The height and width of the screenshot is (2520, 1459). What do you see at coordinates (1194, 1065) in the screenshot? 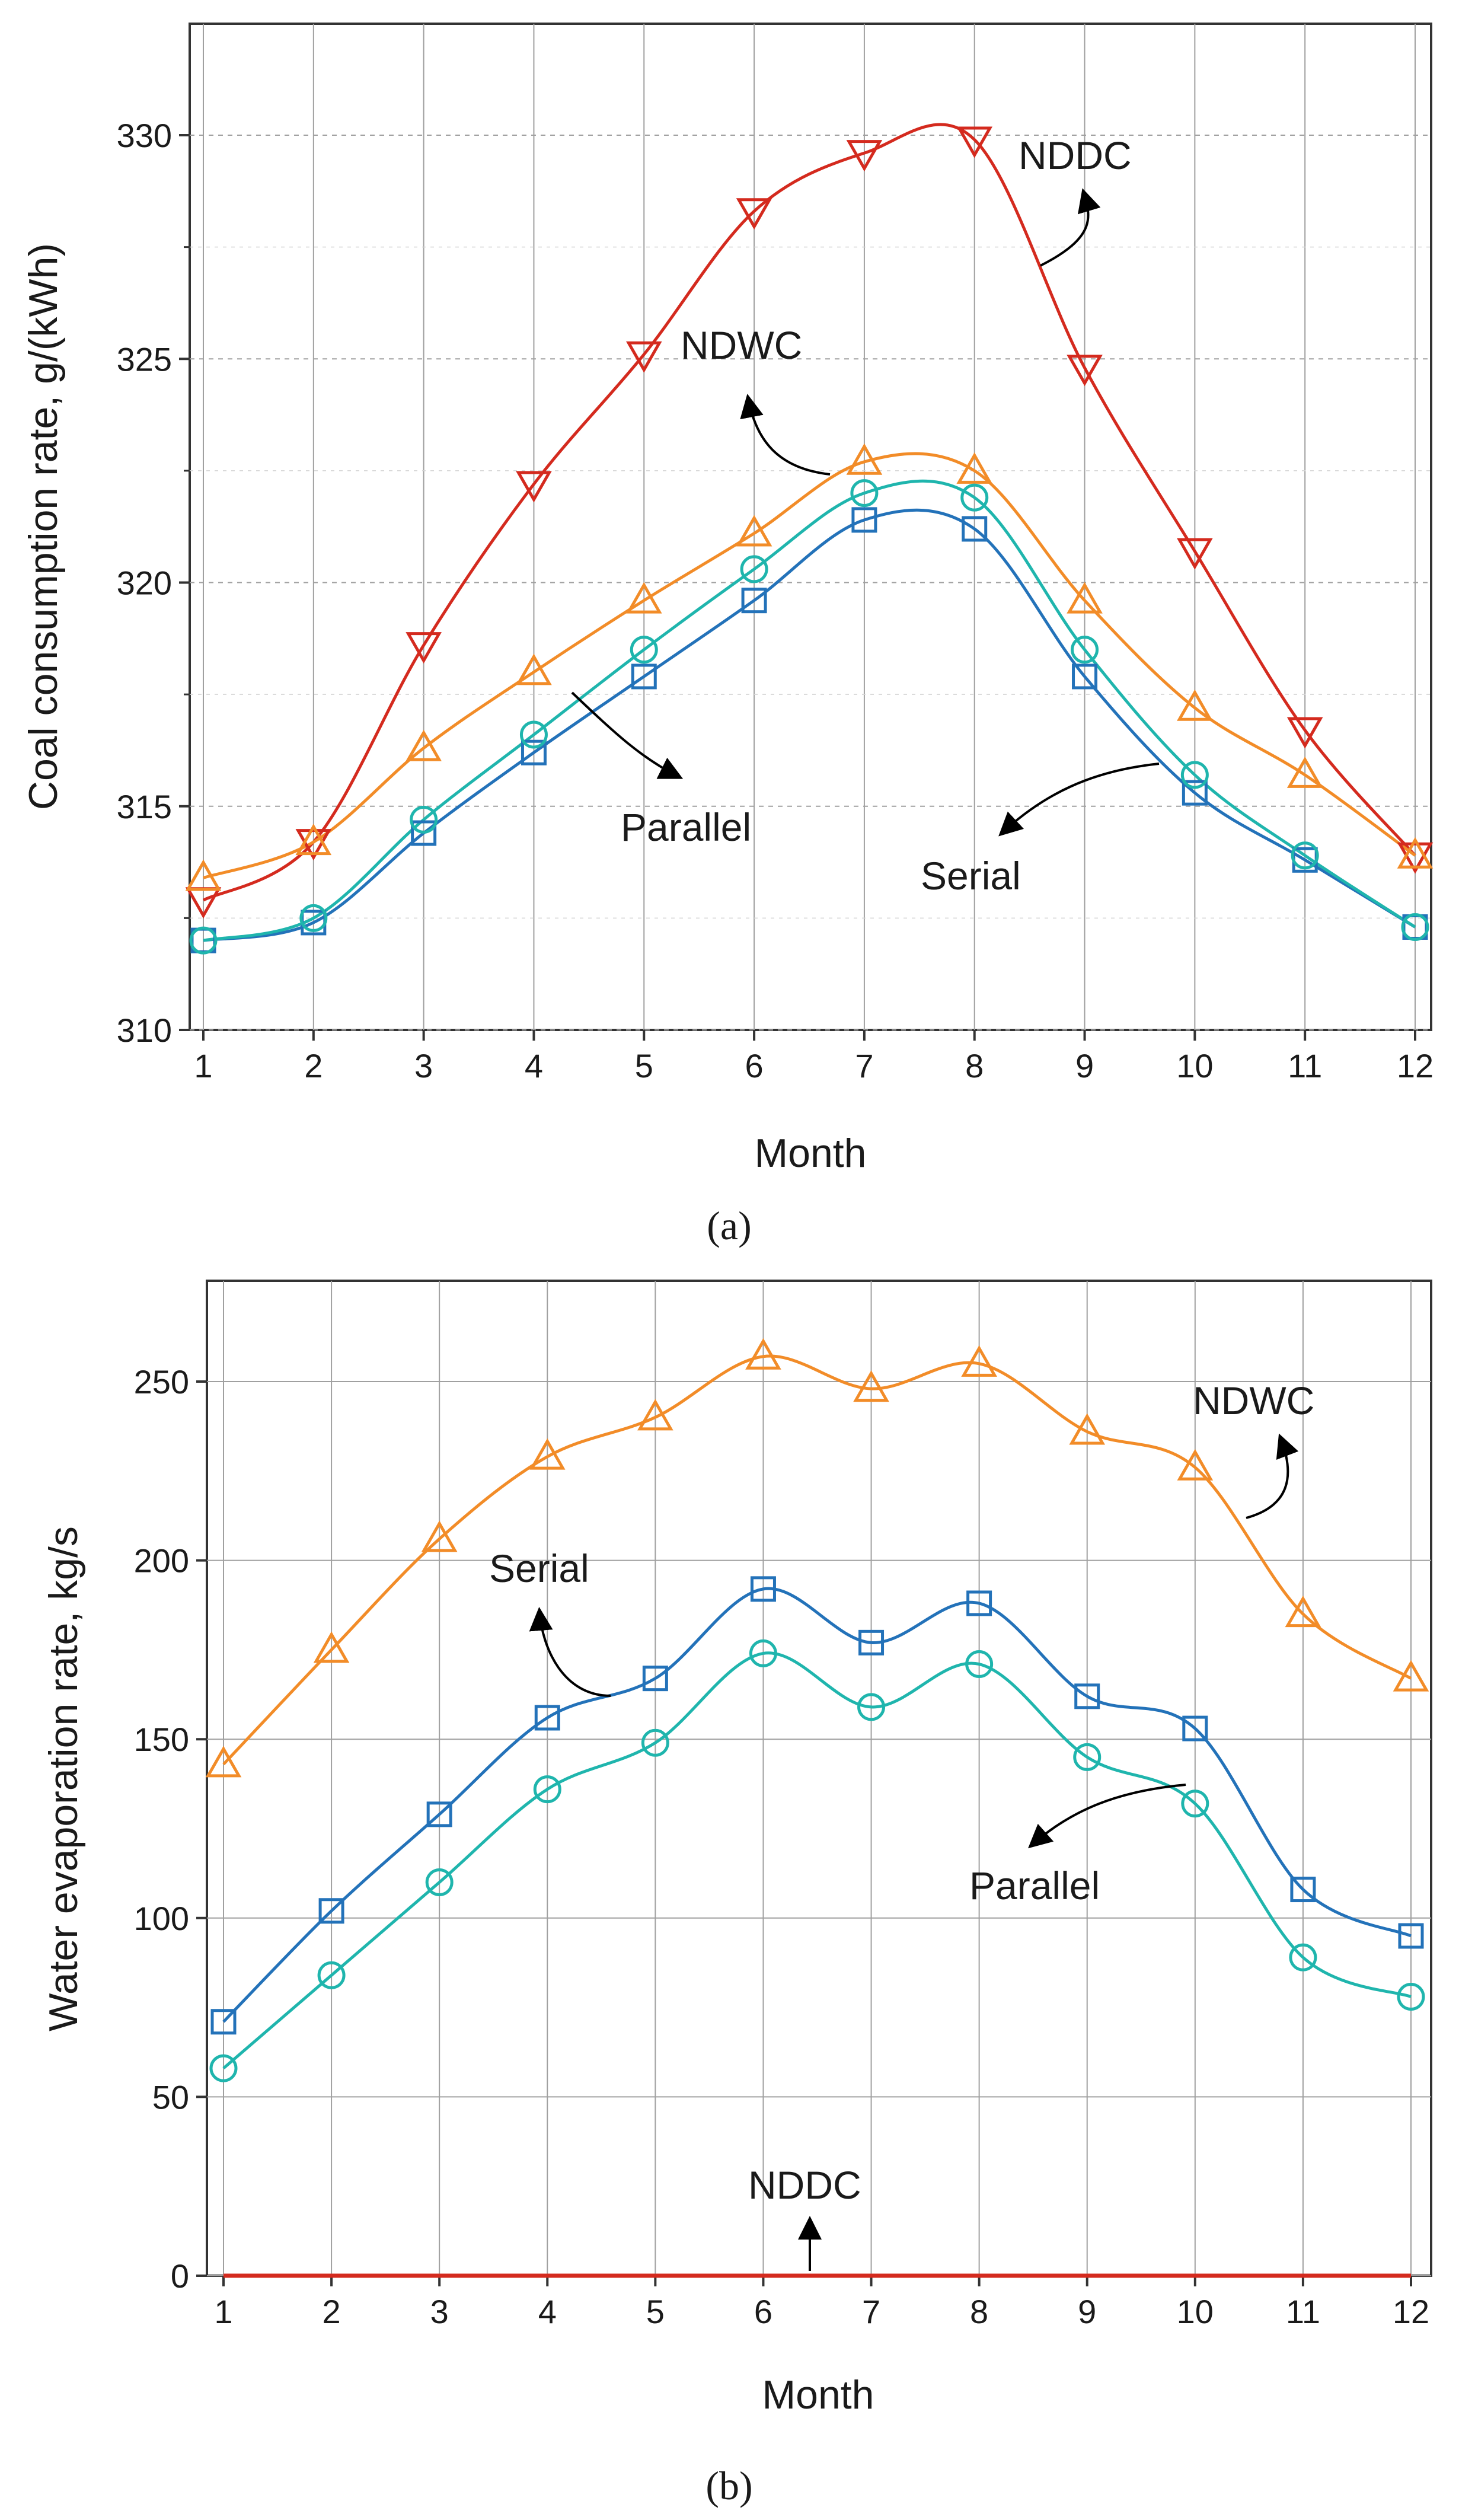
I see `a-xtick-label: 10` at bounding box center [1194, 1065].